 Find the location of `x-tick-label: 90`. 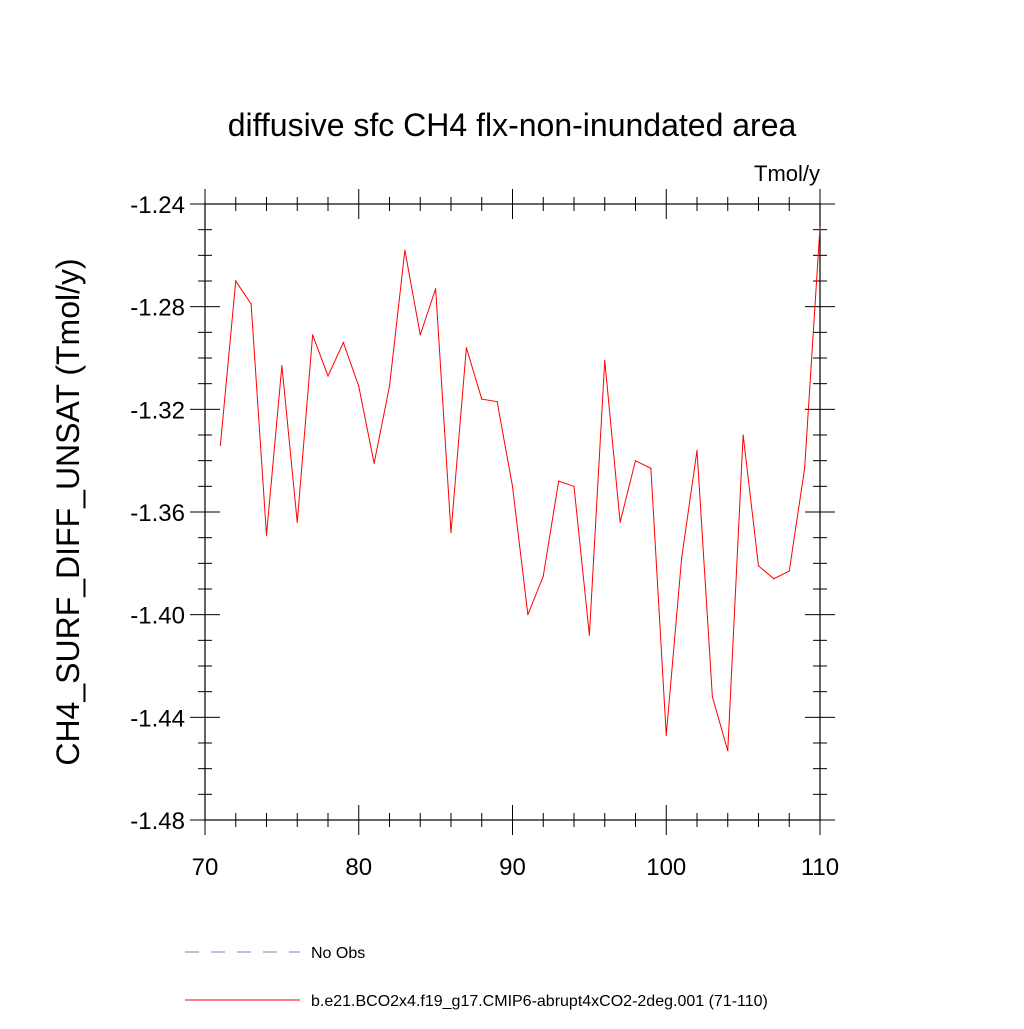

x-tick-label: 90 is located at coordinates (512, 867).